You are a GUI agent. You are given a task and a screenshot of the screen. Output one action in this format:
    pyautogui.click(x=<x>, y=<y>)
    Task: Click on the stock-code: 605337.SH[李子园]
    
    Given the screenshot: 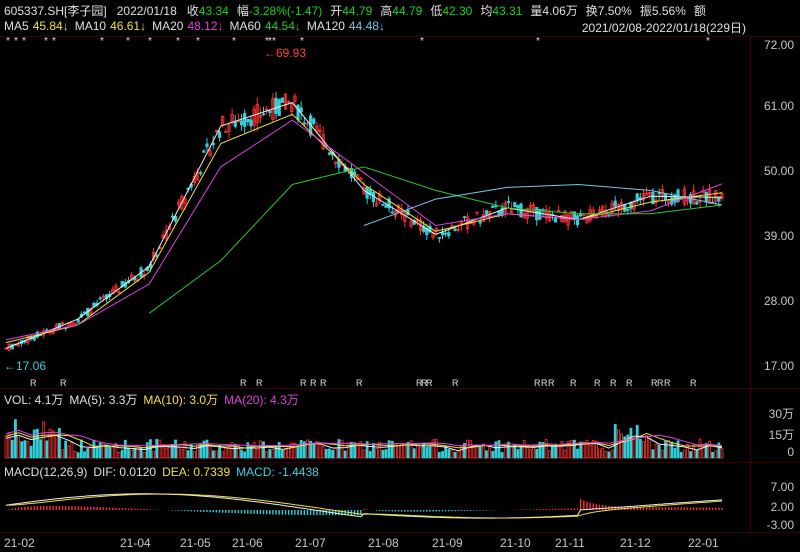 What is the action you would take?
    pyautogui.click(x=55, y=11)
    